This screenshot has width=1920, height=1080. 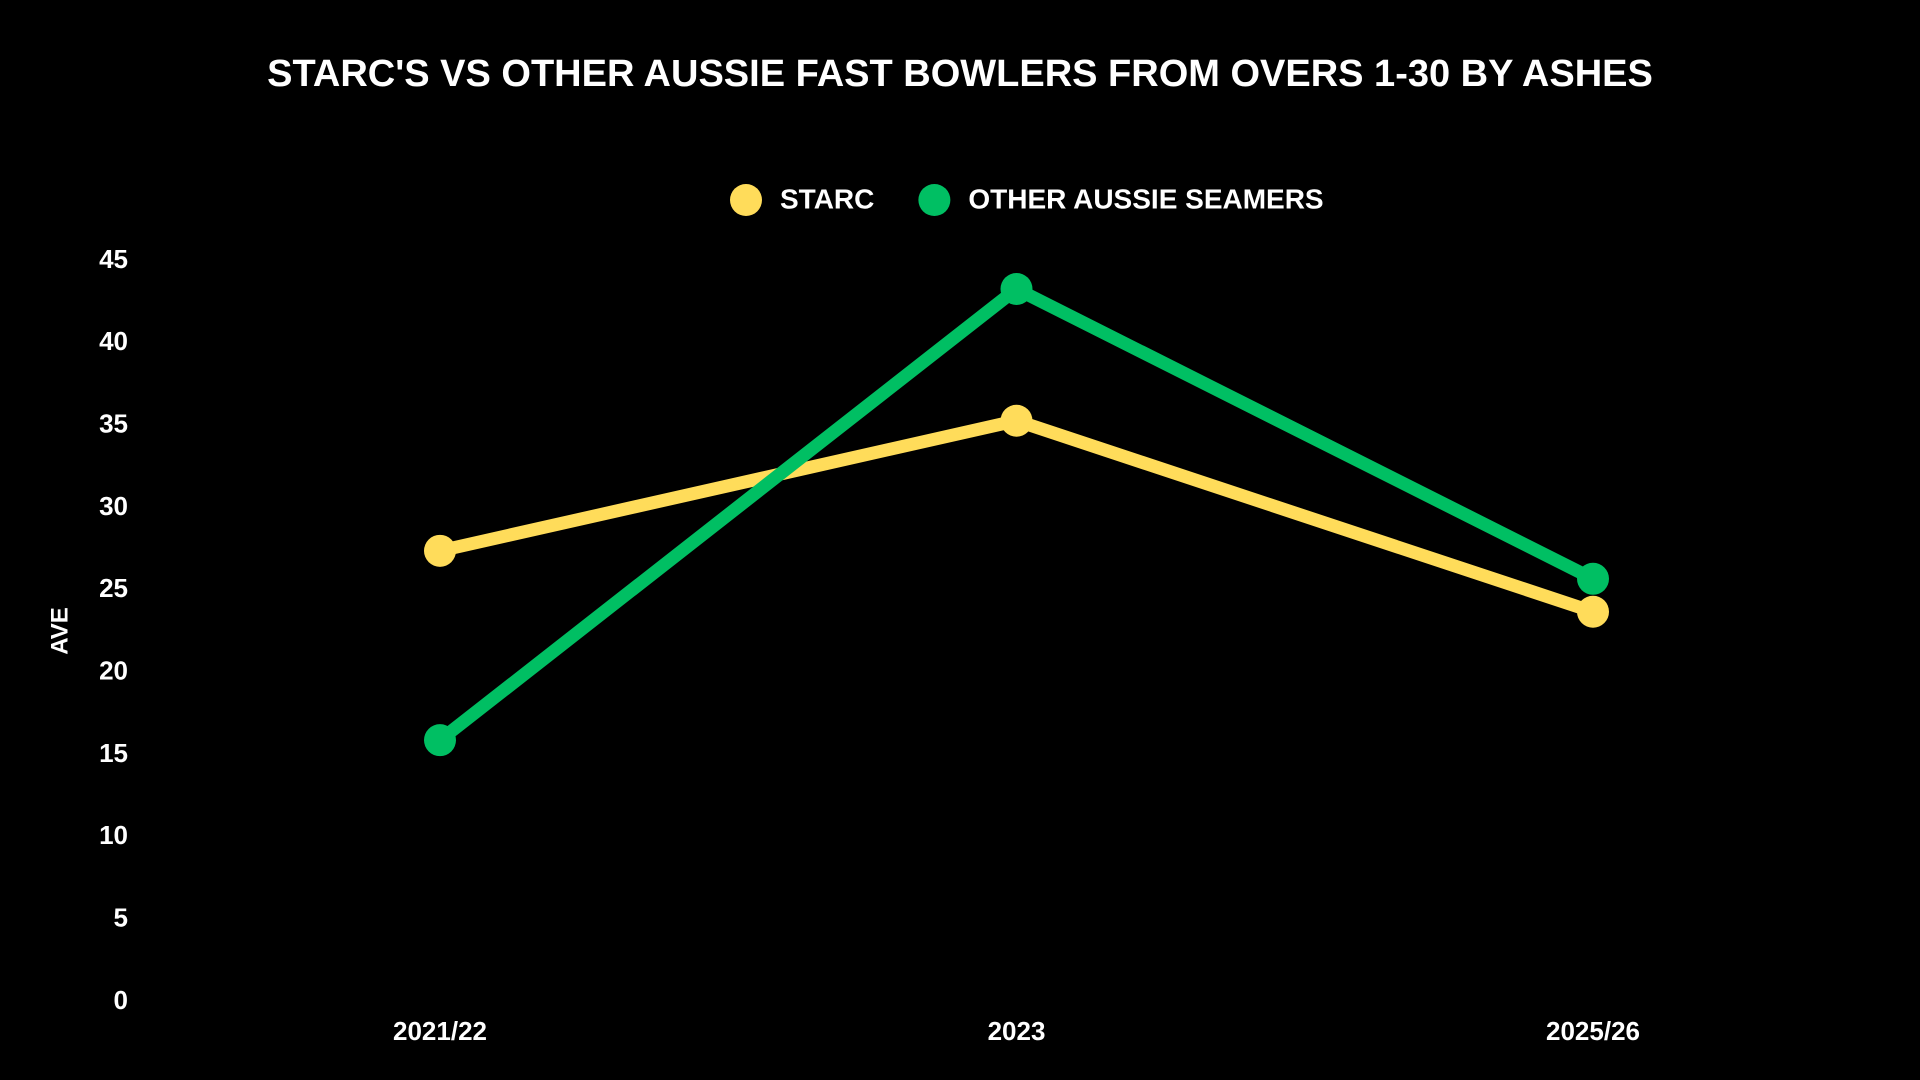 I want to click on x-tick-label: 2023, so click(x=1017, y=1031).